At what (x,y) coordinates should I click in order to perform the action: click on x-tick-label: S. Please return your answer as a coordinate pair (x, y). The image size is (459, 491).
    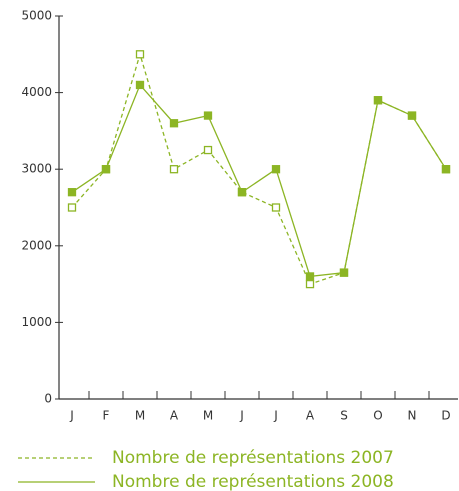
    Looking at the image, I should click on (344, 416).